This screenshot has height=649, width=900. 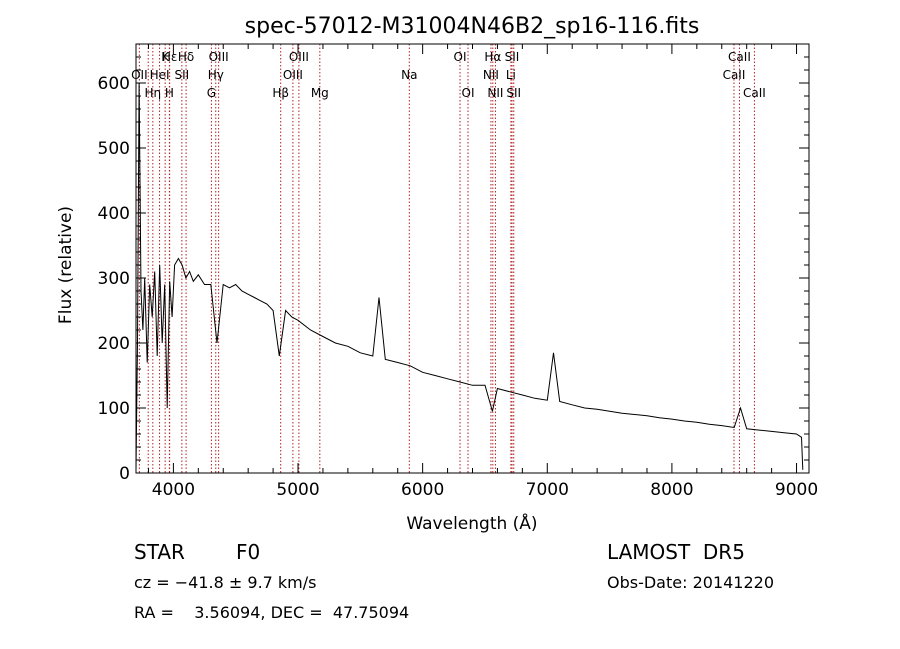 What do you see at coordinates (114, 279) in the screenshot?
I see `y-tick-label: 300` at bounding box center [114, 279].